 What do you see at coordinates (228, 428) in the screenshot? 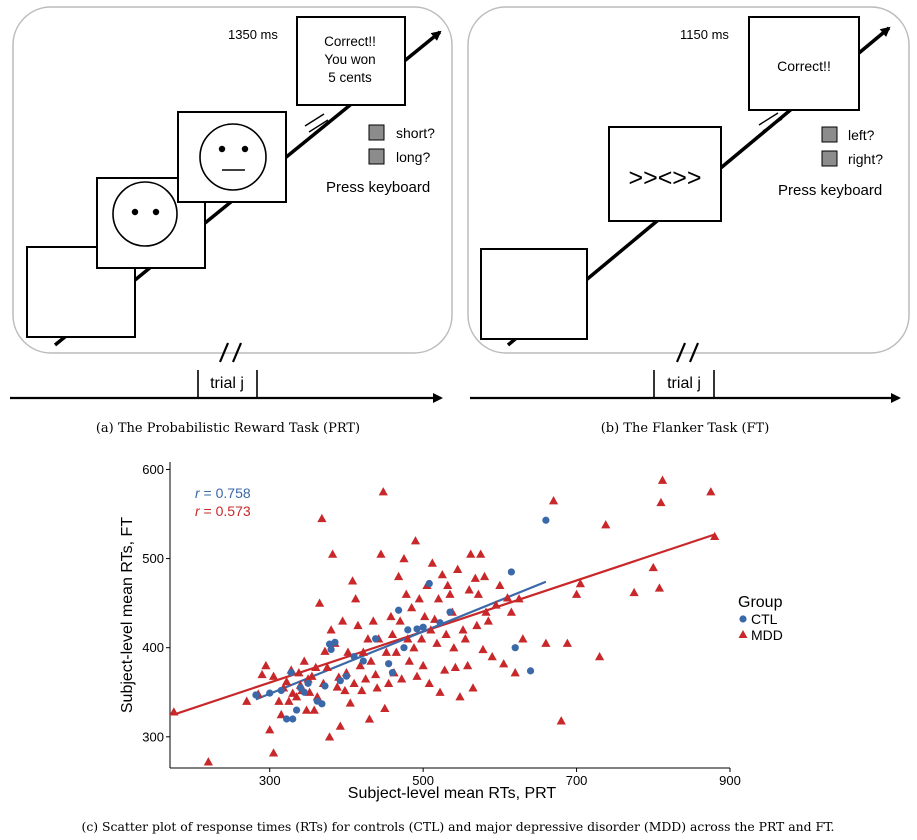
I see `prt-caption: (a) The Probabilistic Reward Task (PRT)` at bounding box center [228, 428].